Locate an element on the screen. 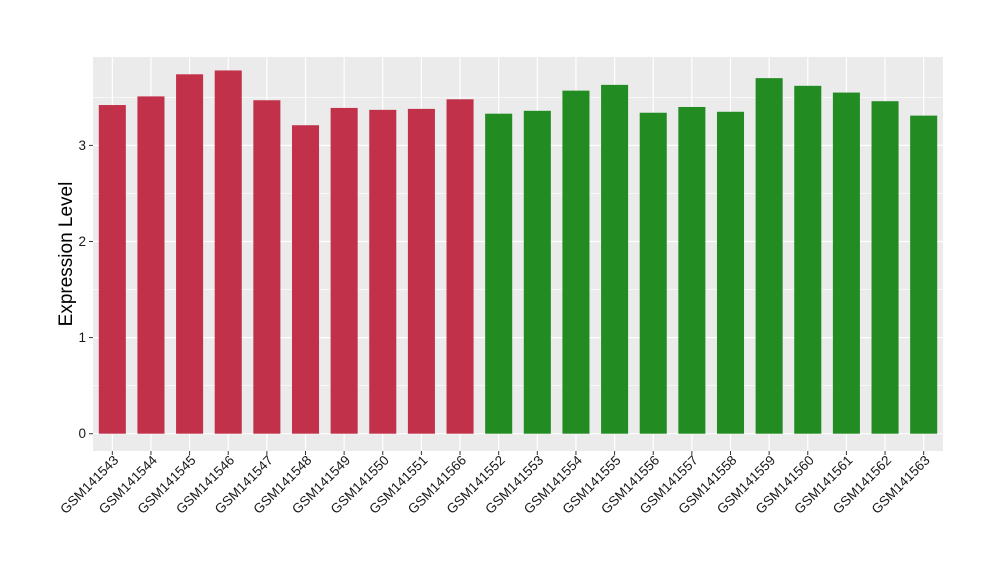  bar-GSM141563 is located at coordinates (924, 274).